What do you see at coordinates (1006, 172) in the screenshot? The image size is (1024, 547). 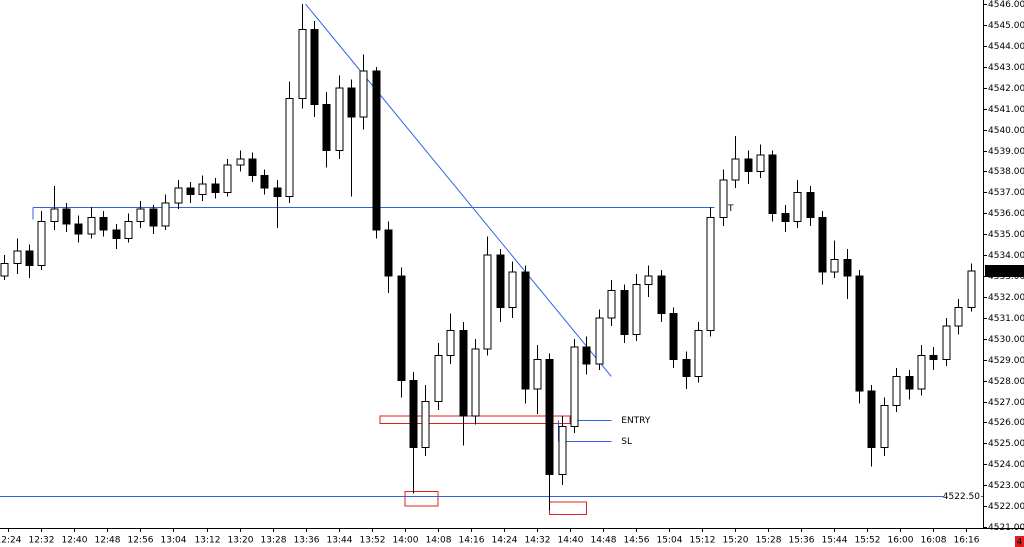 I see `y-tick-label: 4538.00` at bounding box center [1006, 172].